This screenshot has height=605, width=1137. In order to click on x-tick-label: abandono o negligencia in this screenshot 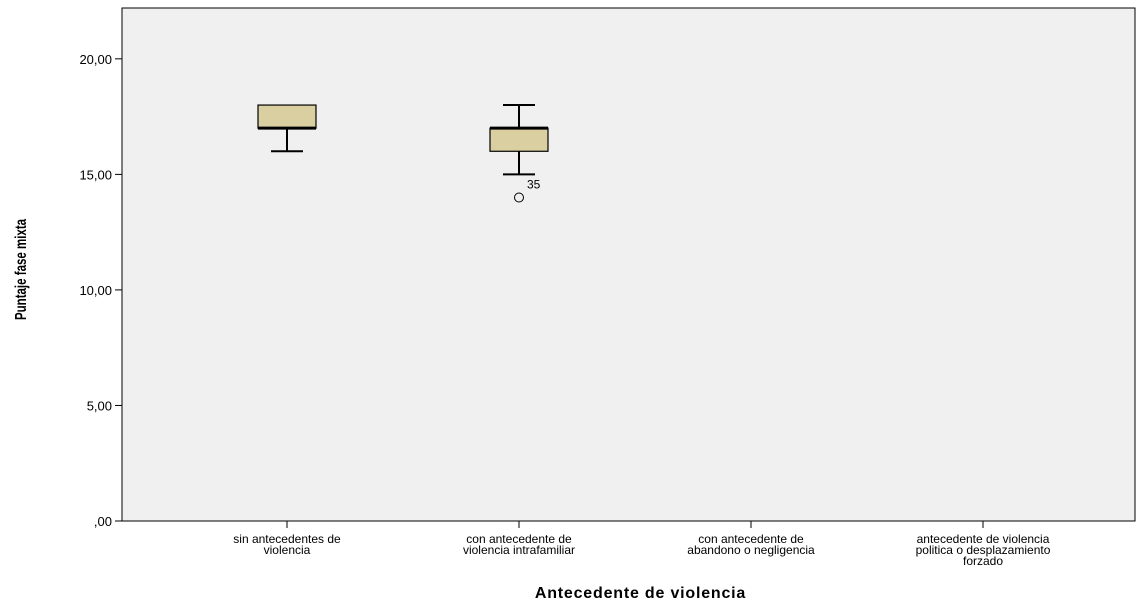, I will do `click(751, 550)`.